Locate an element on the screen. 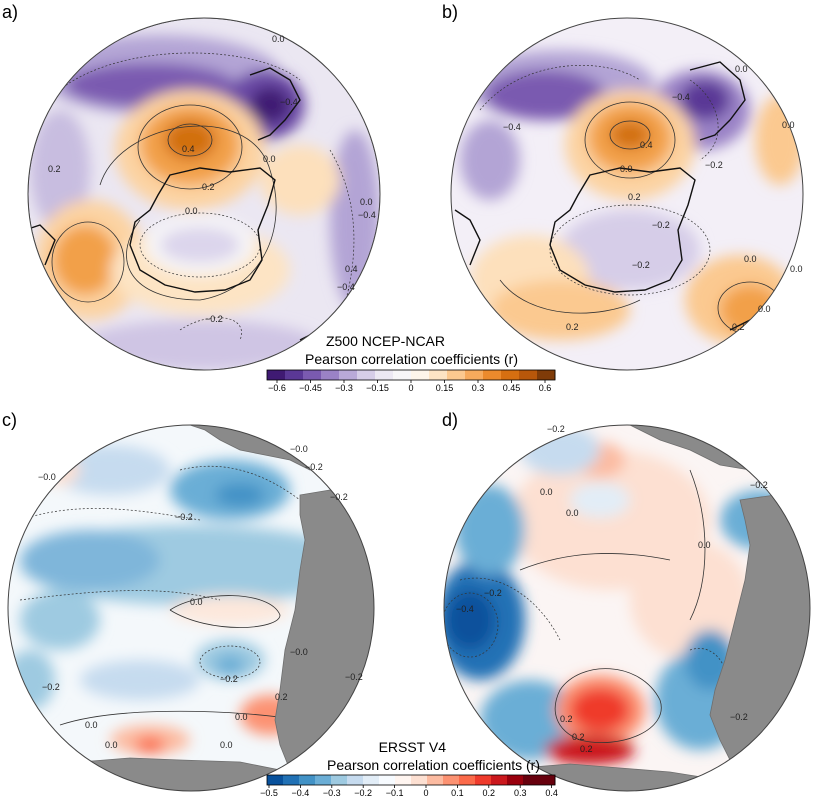  colorbar-tick-label: 0.6 is located at coordinates (545, 388).